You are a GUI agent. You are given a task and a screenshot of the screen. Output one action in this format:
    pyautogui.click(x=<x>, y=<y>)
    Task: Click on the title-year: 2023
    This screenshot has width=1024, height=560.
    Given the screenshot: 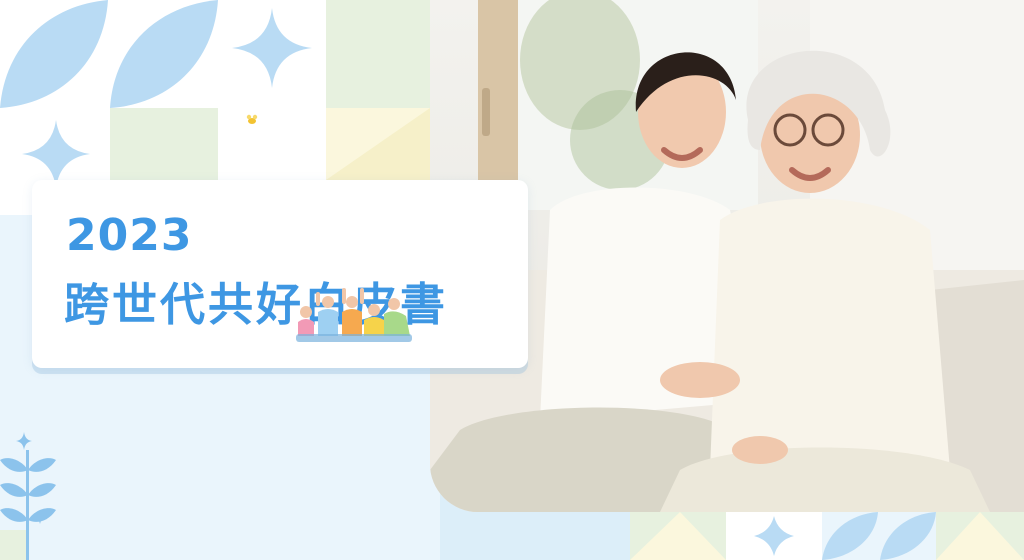 What is the action you would take?
    pyautogui.click(x=129, y=235)
    